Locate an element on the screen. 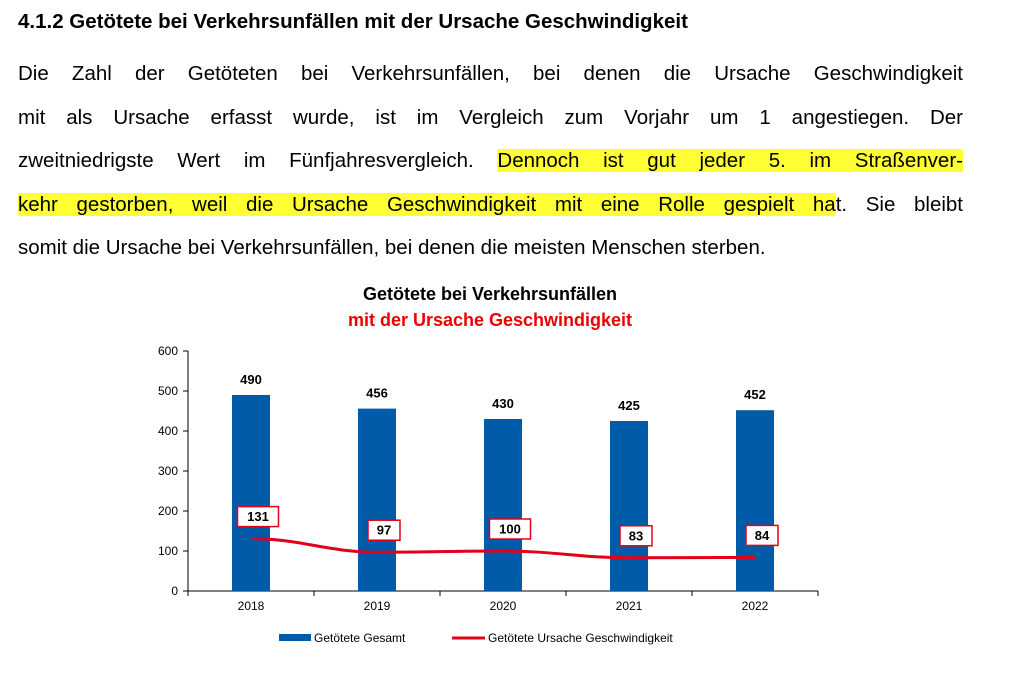 The width and height of the screenshot is (1013, 681). line-value-label: 100 is located at coordinates (510, 529).